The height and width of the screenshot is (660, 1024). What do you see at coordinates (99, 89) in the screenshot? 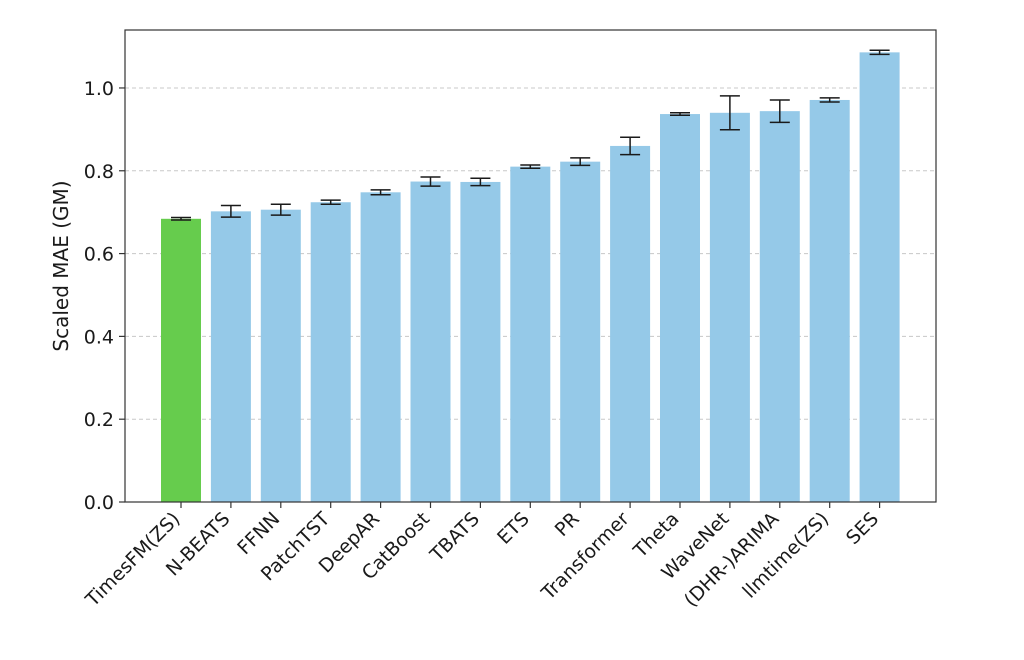
I see `y-tick-label: 1.0` at bounding box center [99, 89].